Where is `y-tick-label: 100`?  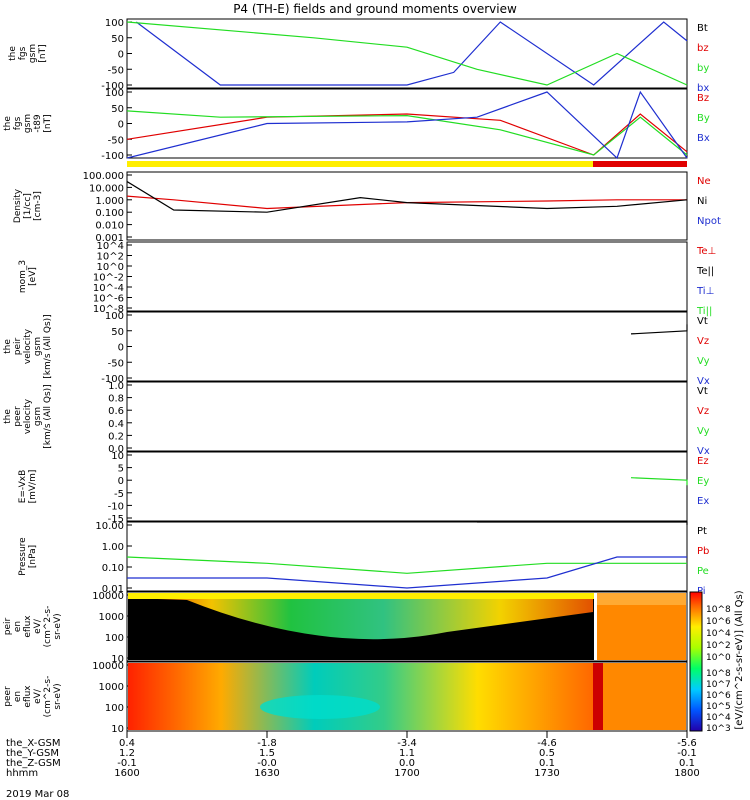
y-tick-label: 100 is located at coordinates (114, 638).